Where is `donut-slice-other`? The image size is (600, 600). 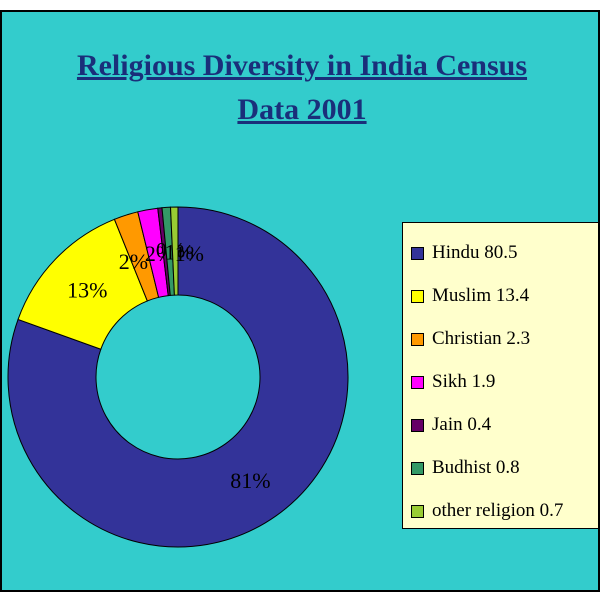
donut-slice-other is located at coordinates (174, 251).